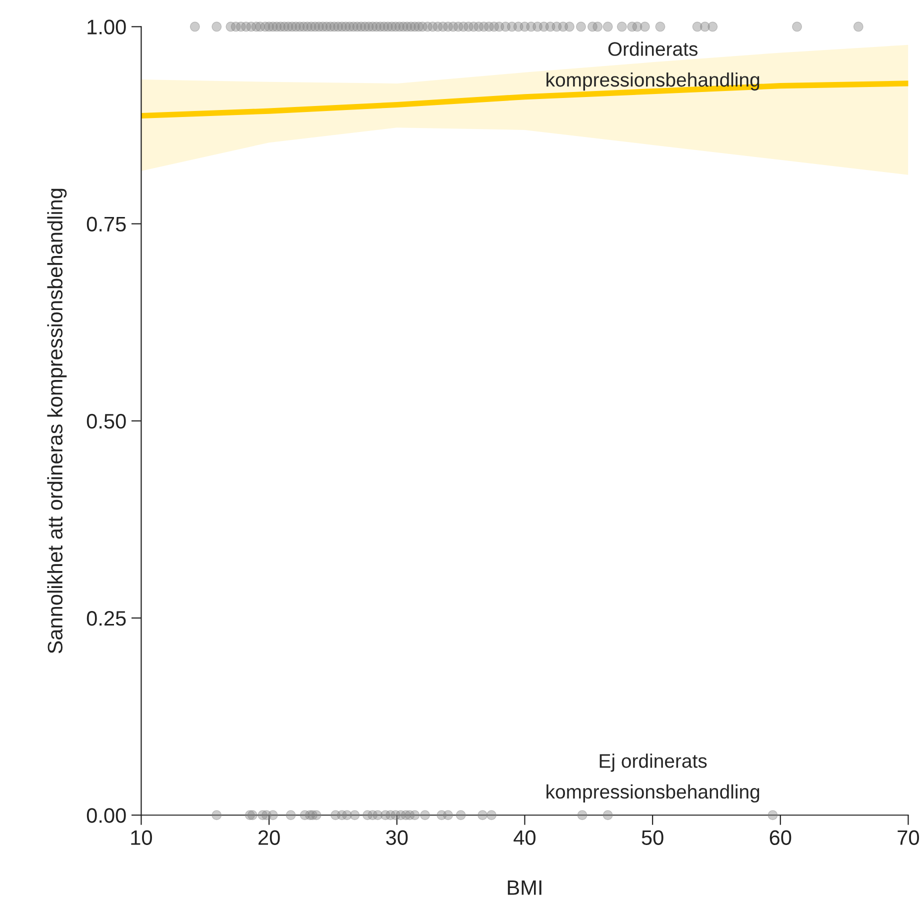 The width and height of the screenshot is (923, 920). What do you see at coordinates (269, 838) in the screenshot?
I see `x-tick-label: 20` at bounding box center [269, 838].